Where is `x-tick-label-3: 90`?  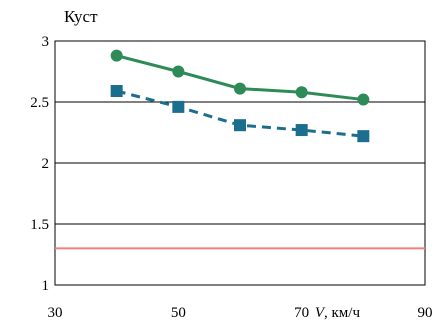
x-tick-label-3: 90 is located at coordinates (425, 313).